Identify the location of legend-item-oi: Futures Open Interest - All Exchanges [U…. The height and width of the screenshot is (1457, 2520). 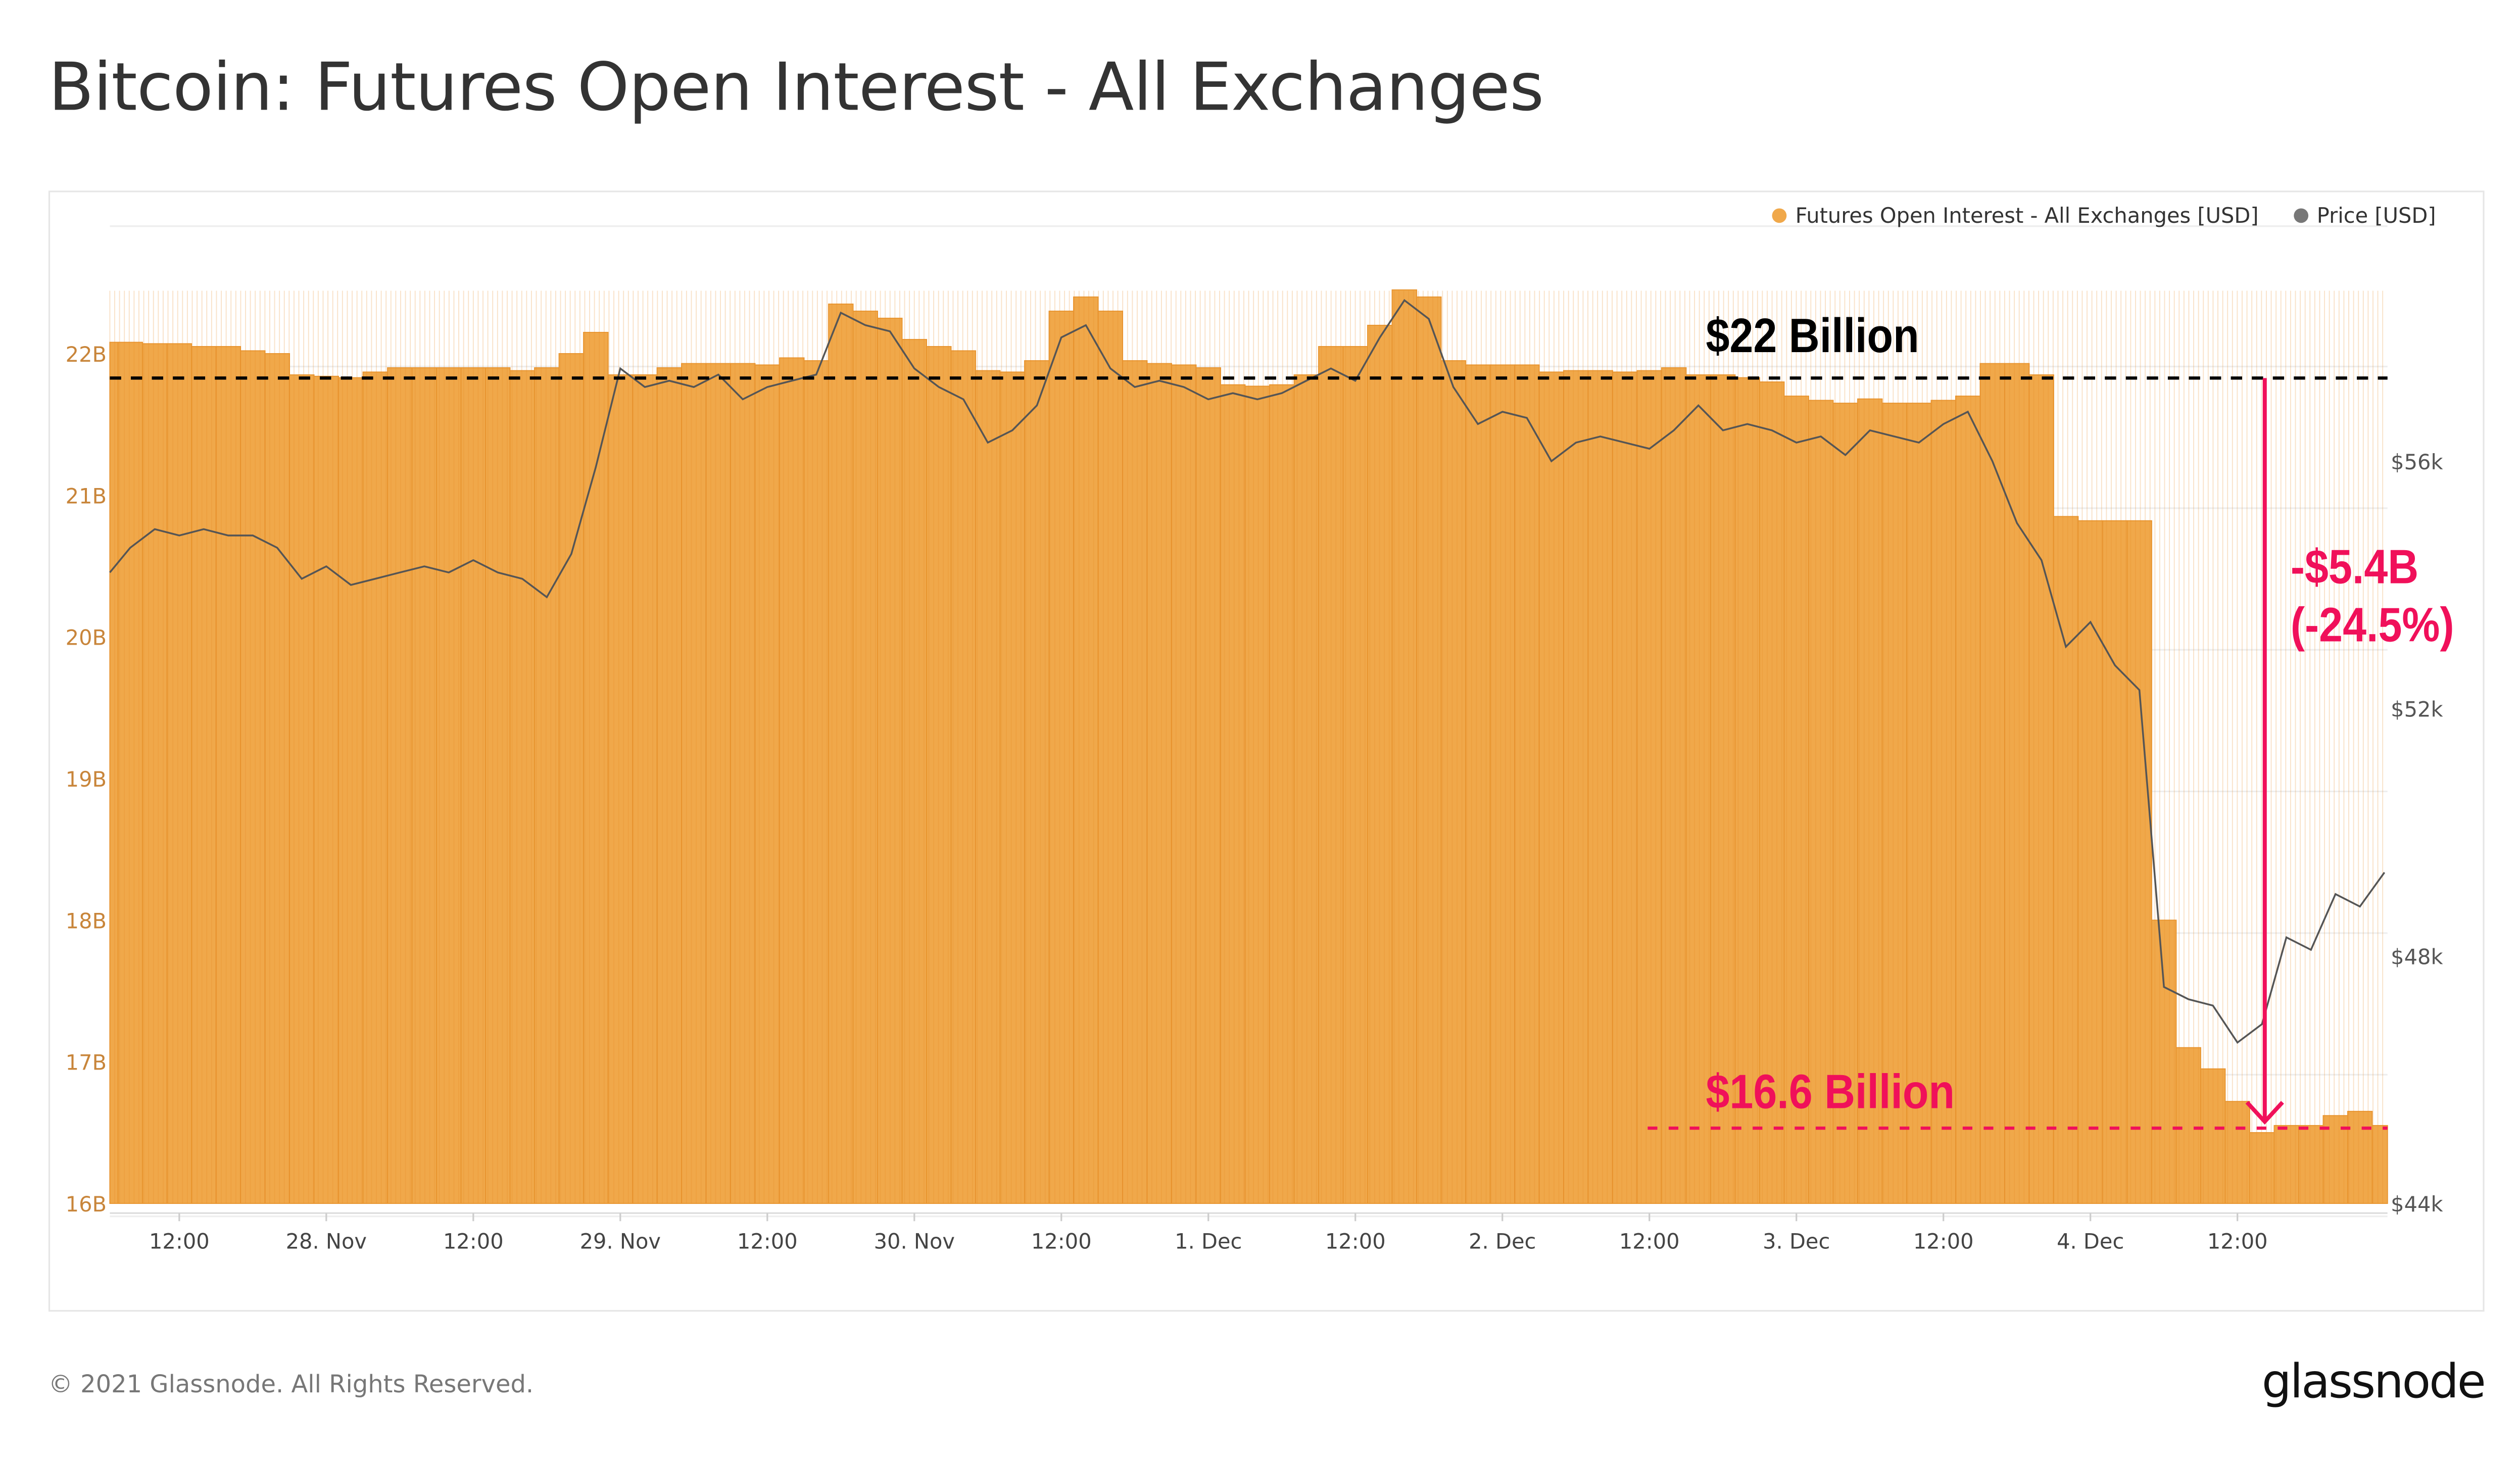
(2015, 218).